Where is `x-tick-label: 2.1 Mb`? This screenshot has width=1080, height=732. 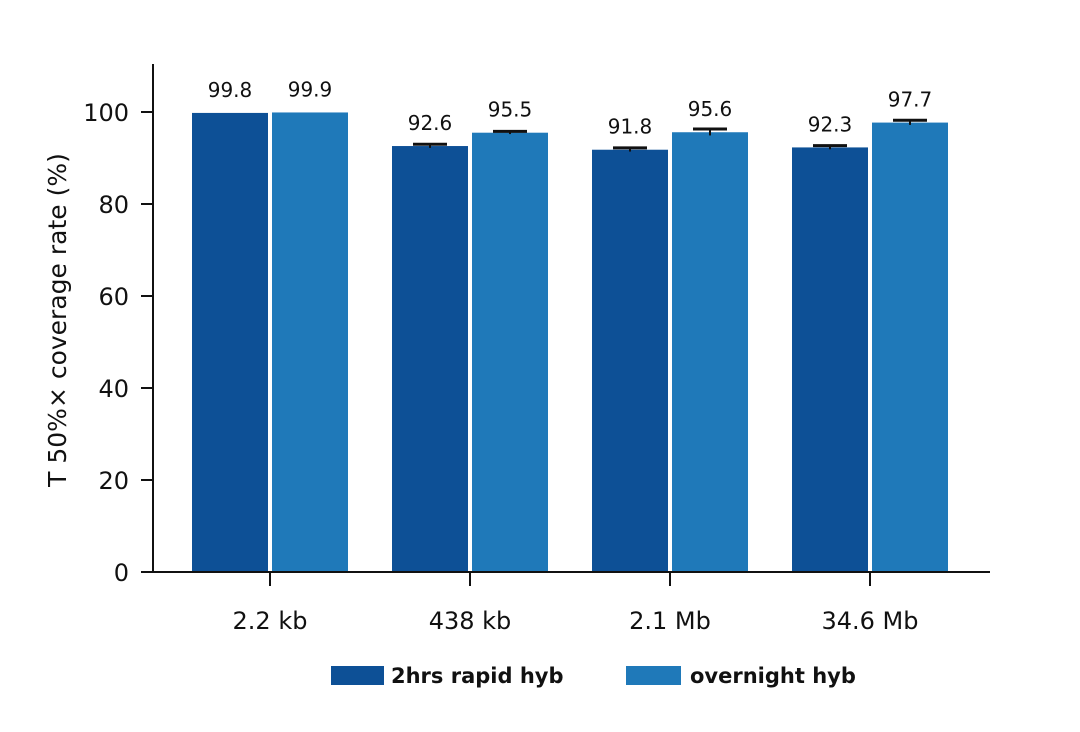 x-tick-label: 2.1 Mb is located at coordinates (670, 621).